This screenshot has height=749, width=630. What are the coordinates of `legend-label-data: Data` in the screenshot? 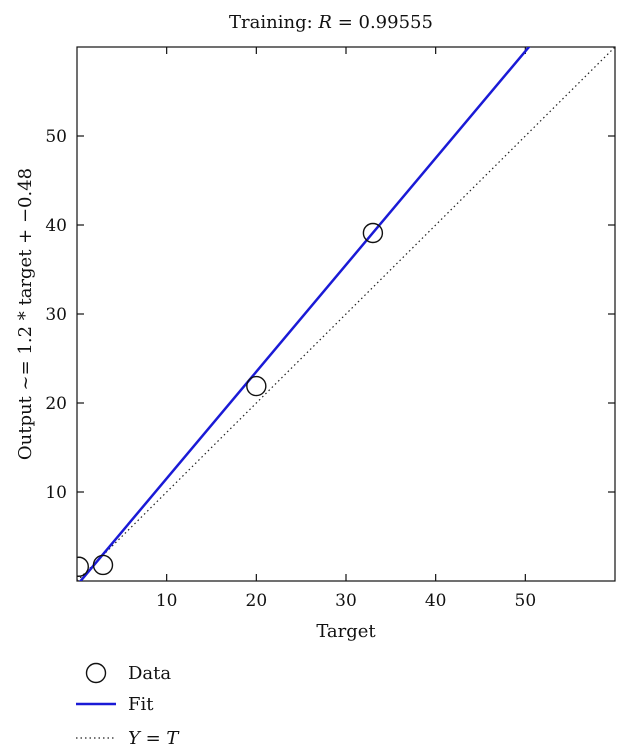 It's located at (149, 673).